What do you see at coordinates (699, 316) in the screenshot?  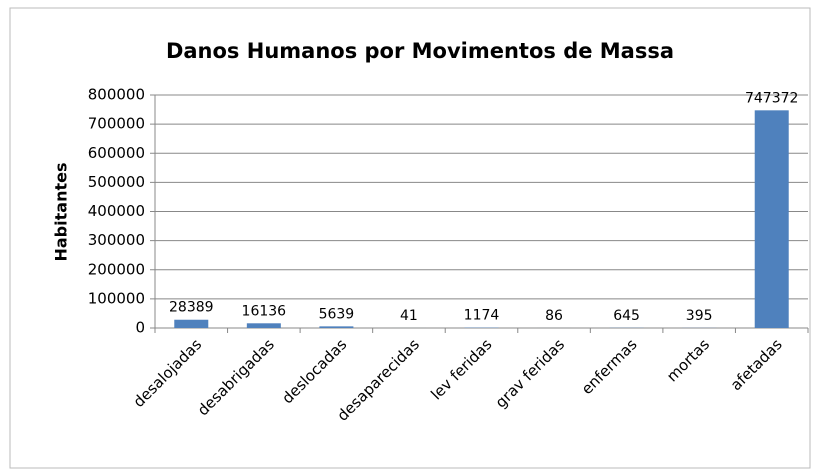 I see `data-label: 395` at bounding box center [699, 316].